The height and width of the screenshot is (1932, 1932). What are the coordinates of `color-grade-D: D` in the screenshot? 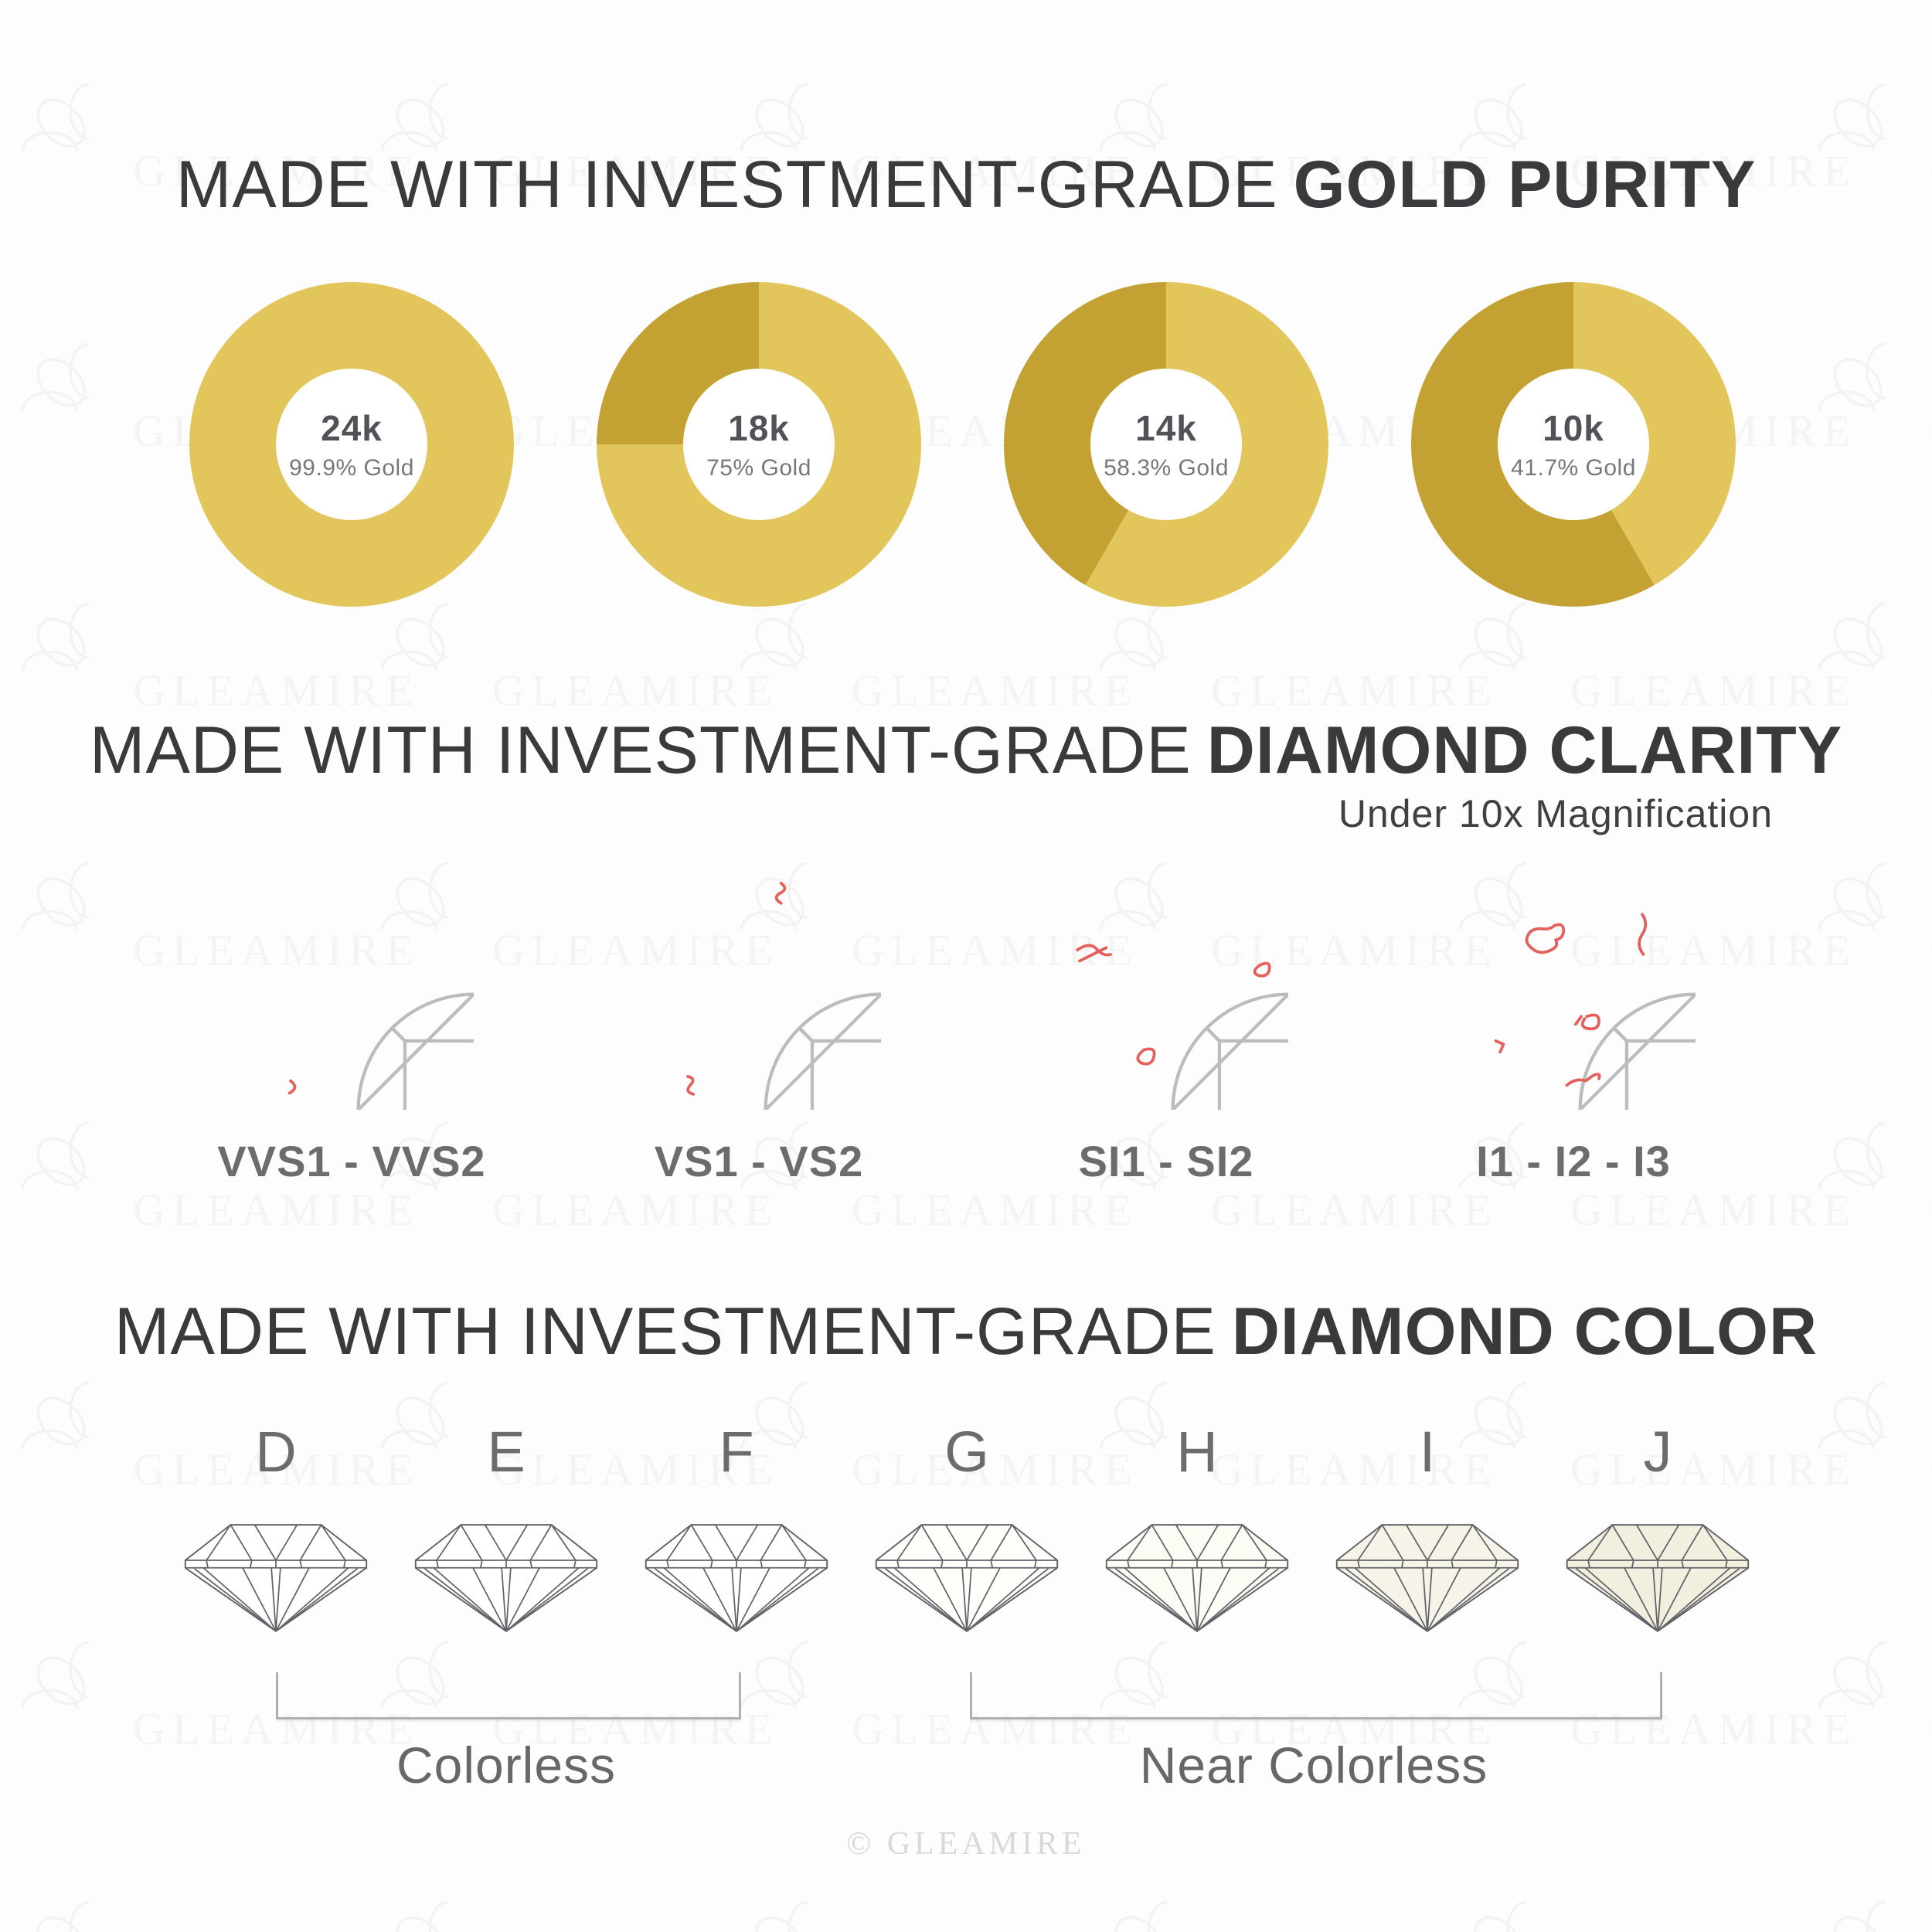 It's located at (276, 1531).